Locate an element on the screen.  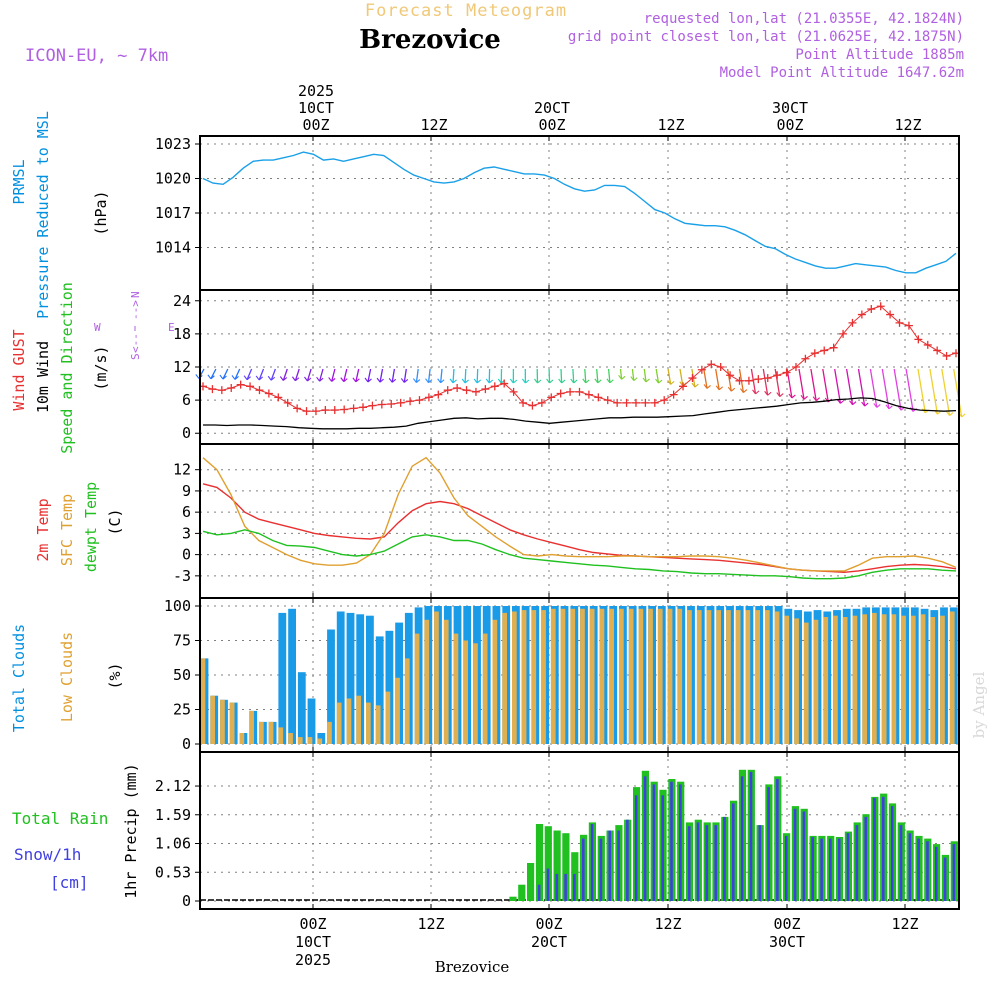
top-time-label: 12Z is located at coordinates (907, 125).